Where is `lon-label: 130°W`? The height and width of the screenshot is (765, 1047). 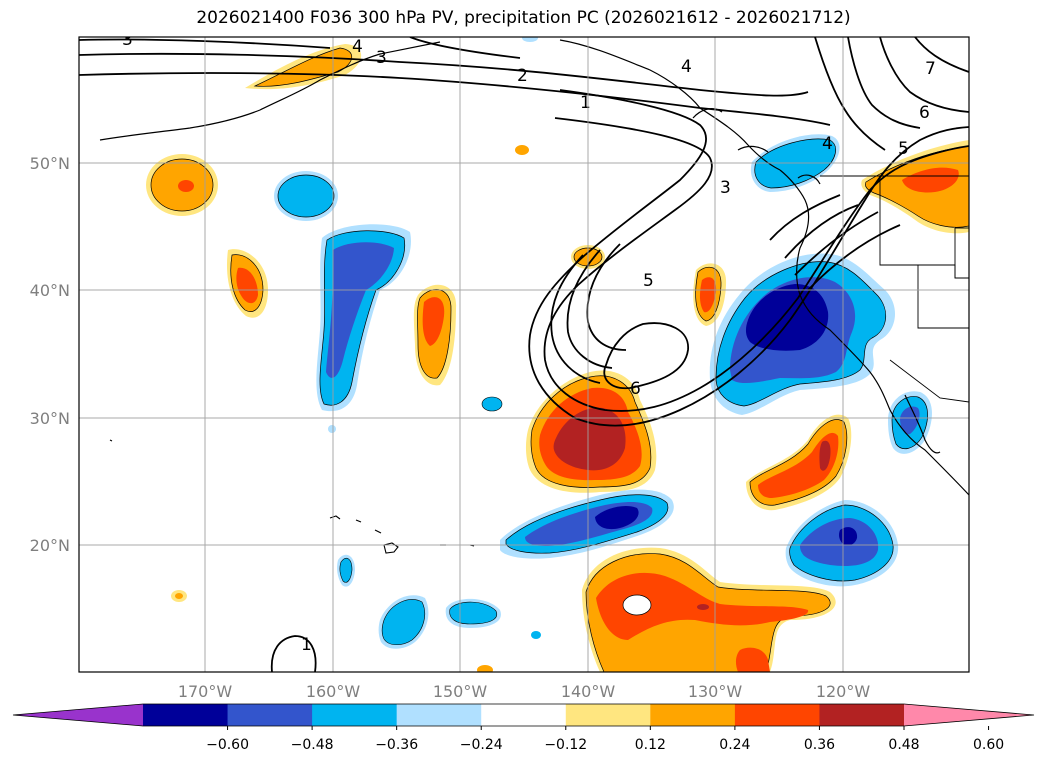
lon-label: 130°W is located at coordinates (715, 691).